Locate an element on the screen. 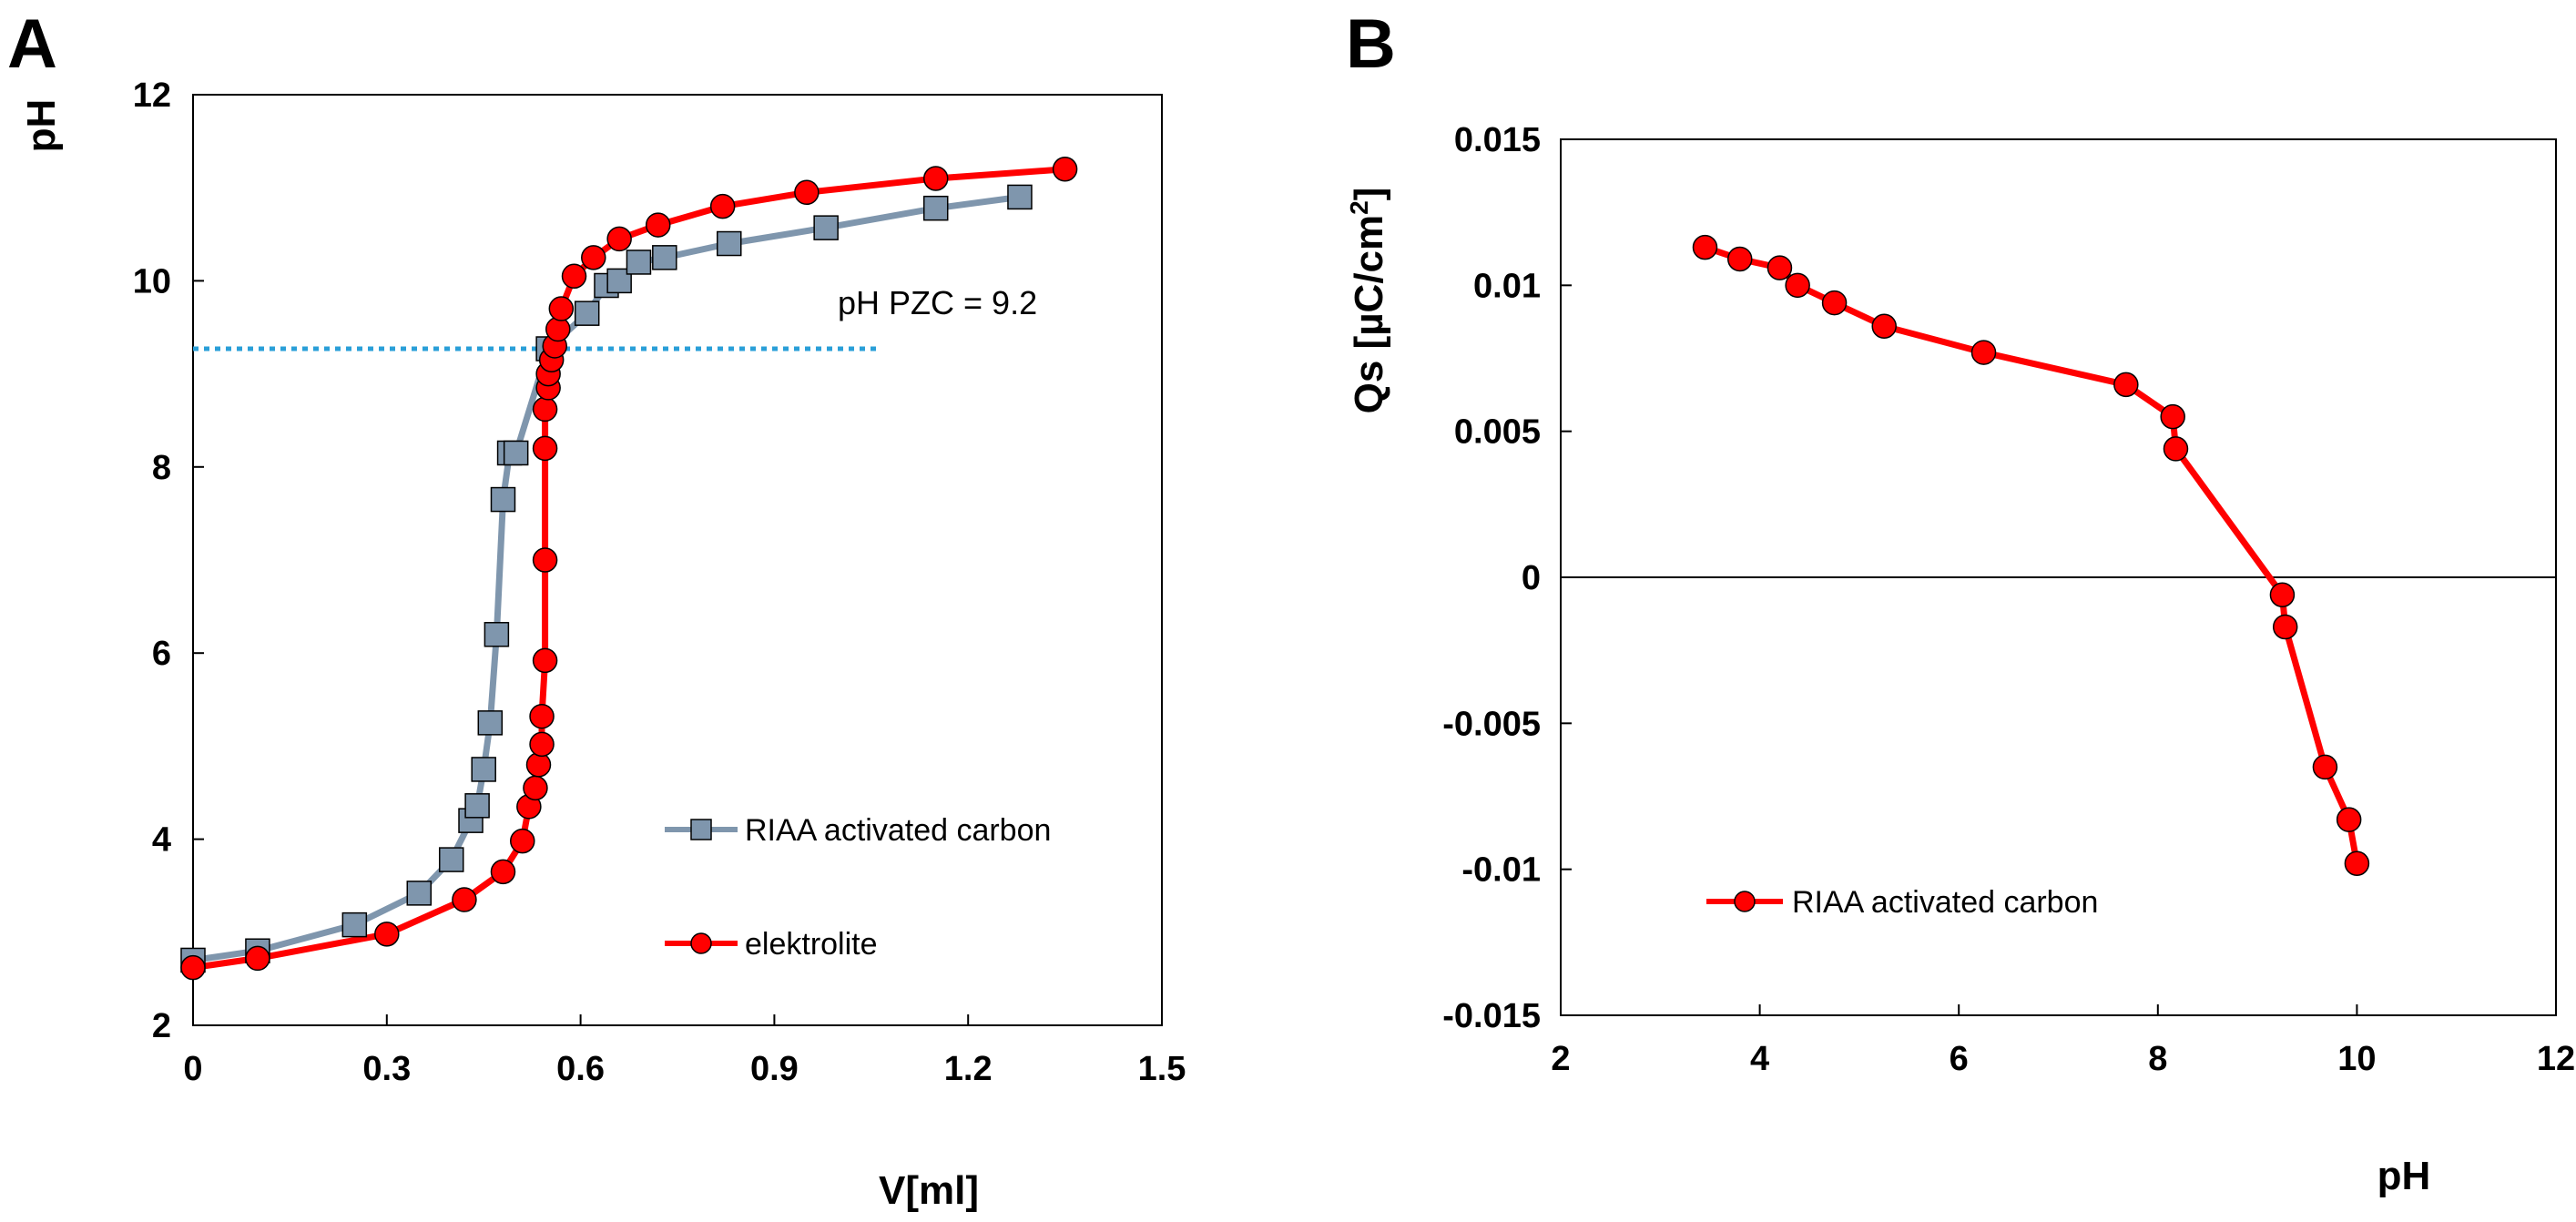  panel-b-x-axis-title: pH is located at coordinates (2404, 1176).